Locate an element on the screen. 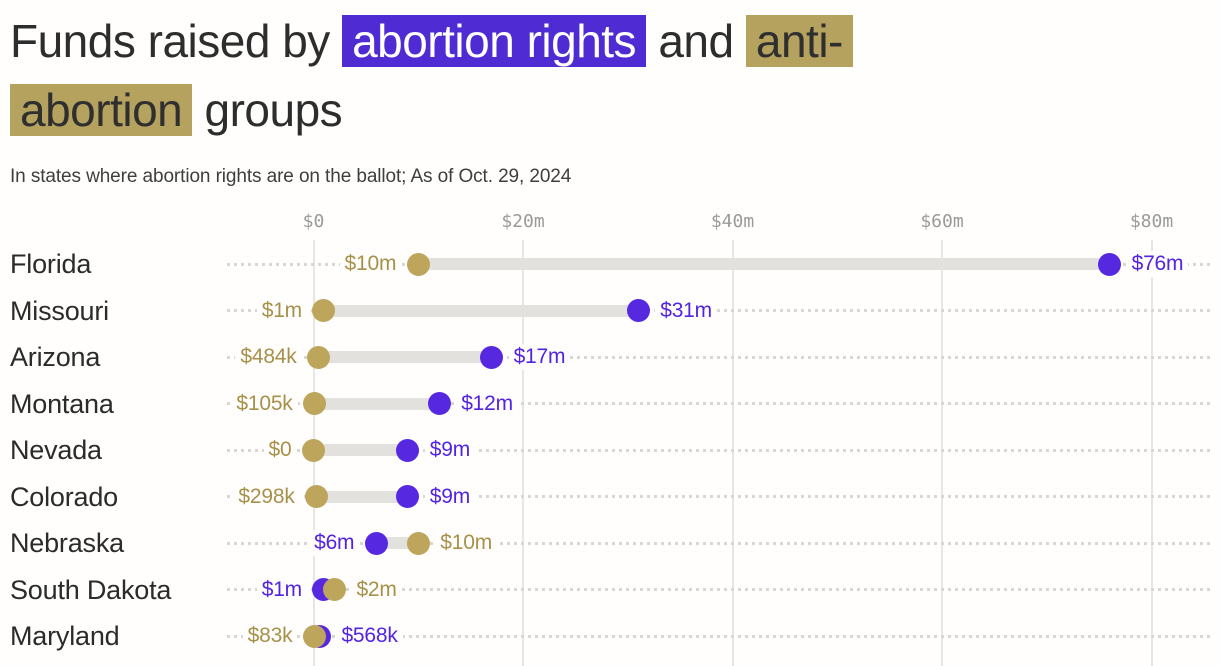 The width and height of the screenshot is (1220, 666). value-label-rights: $76m is located at coordinates (1157, 264).